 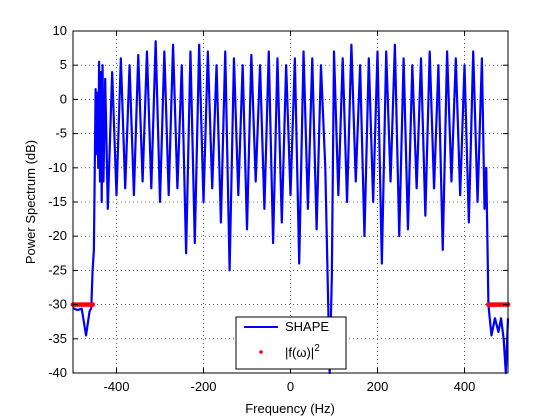 I want to click on x-tick-label: 0, so click(x=290, y=386).